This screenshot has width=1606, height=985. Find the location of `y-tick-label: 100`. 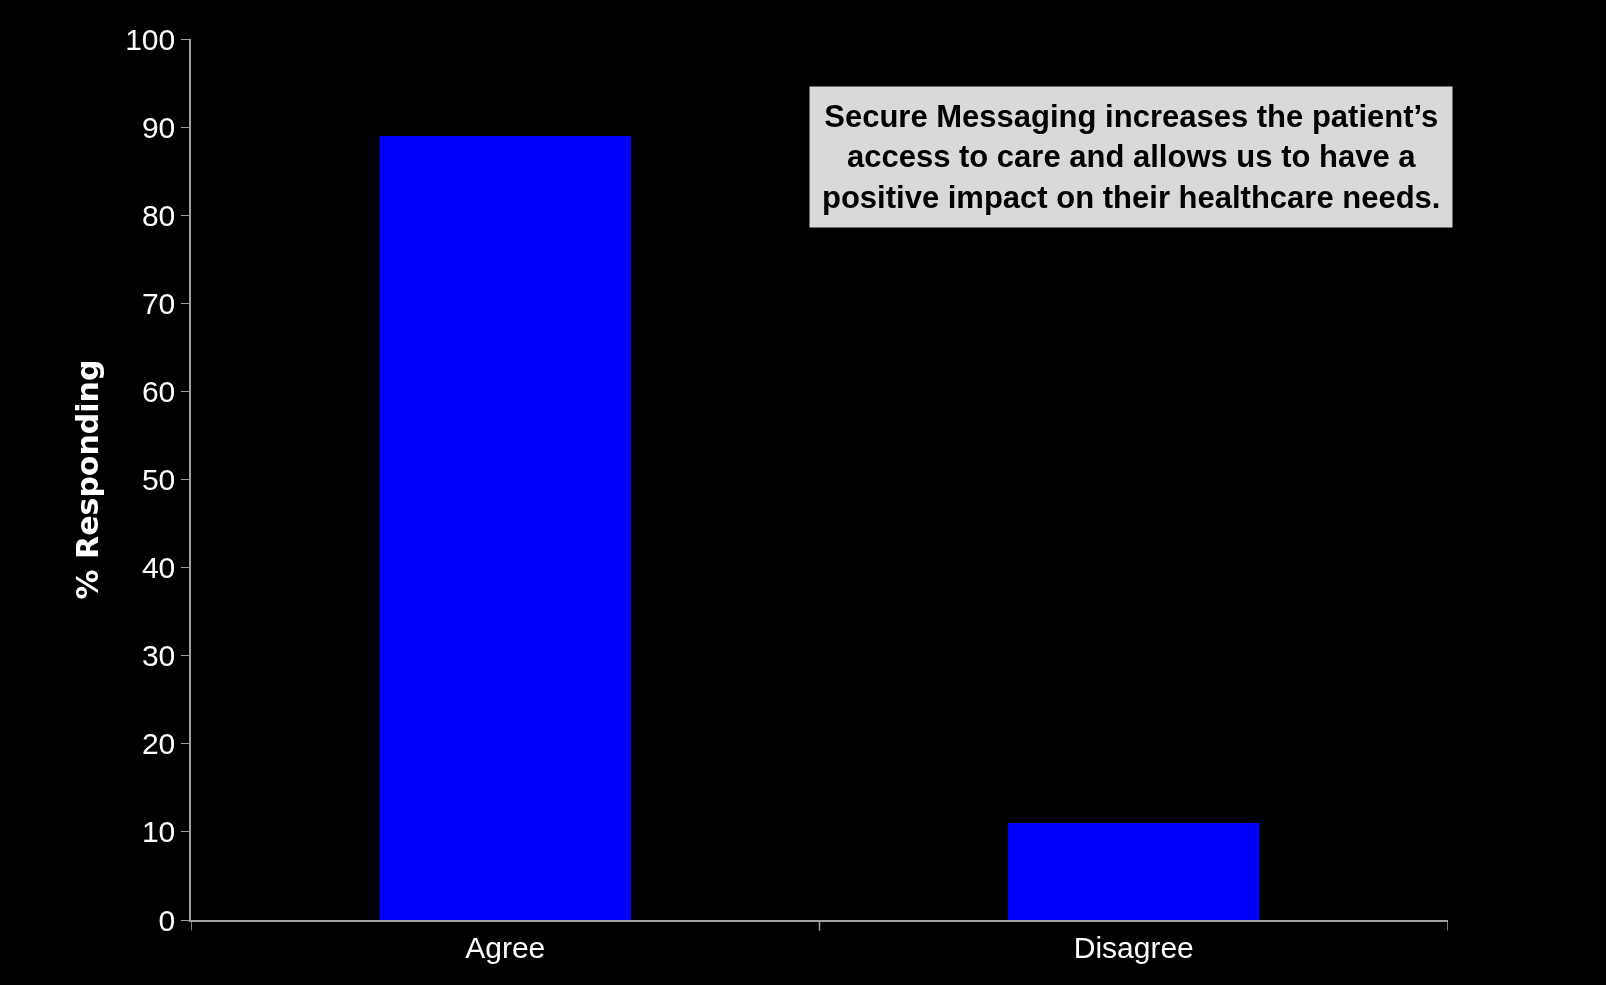

y-tick-label: 100 is located at coordinates (150, 39).